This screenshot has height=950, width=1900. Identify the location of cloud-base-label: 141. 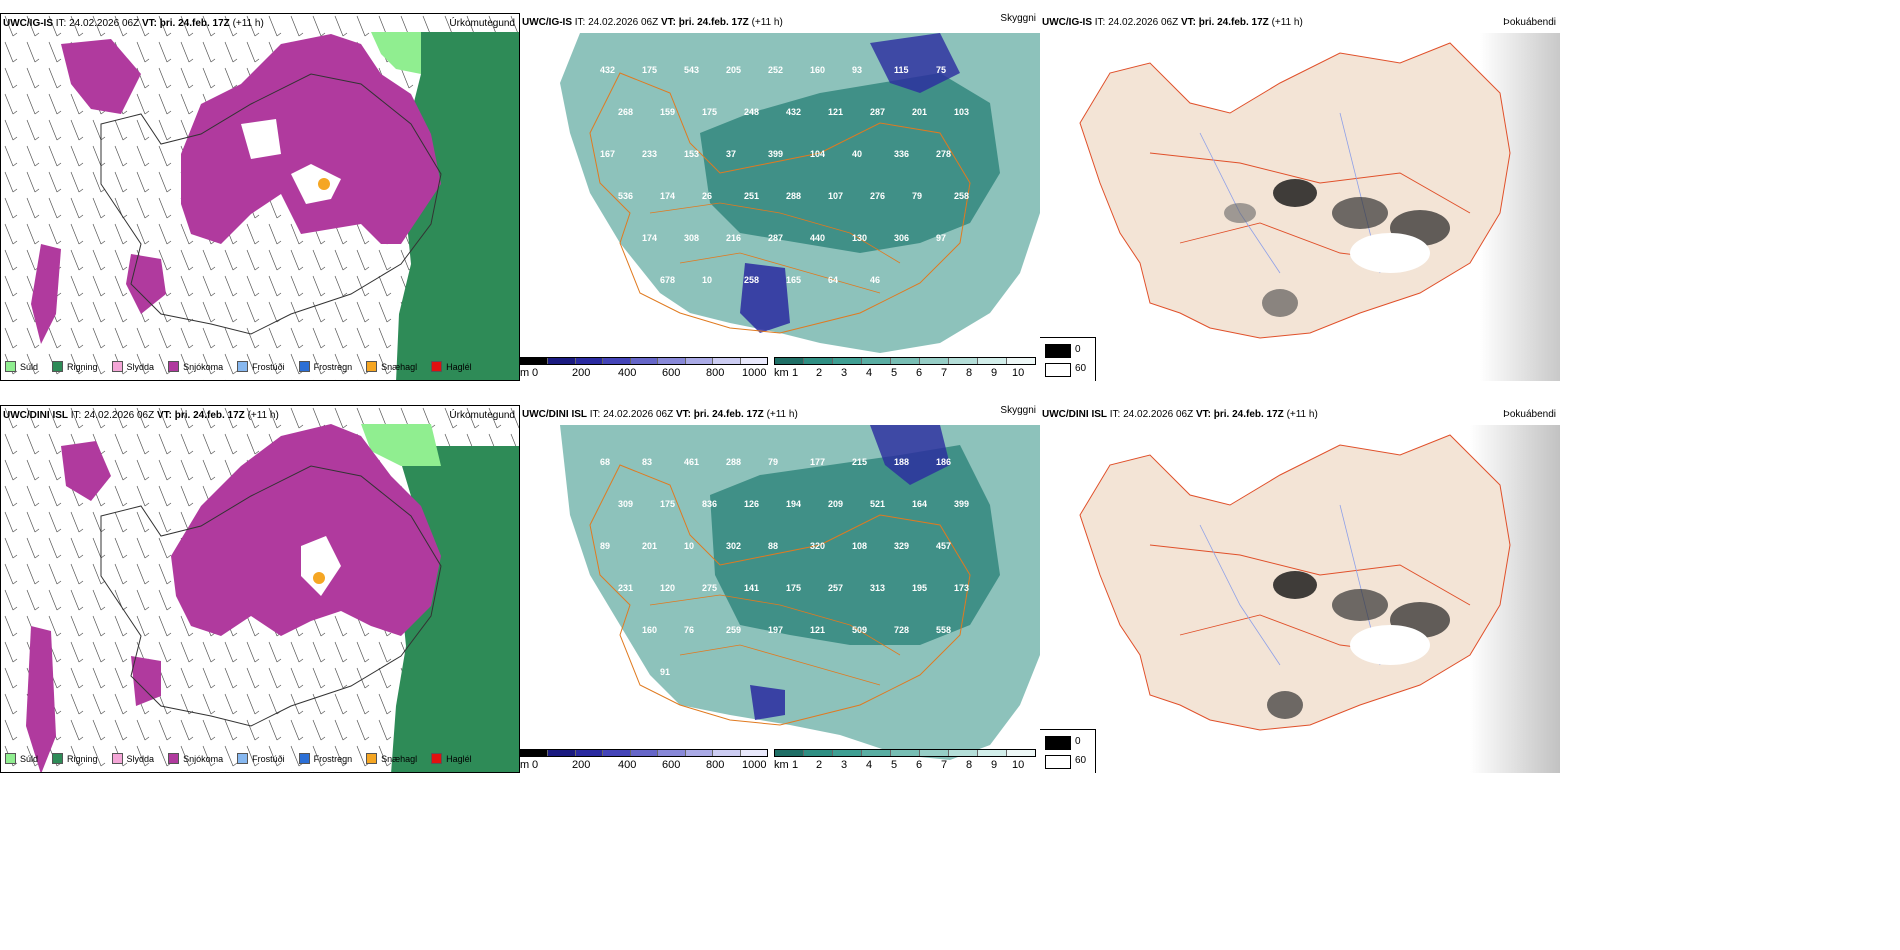
(751, 588).